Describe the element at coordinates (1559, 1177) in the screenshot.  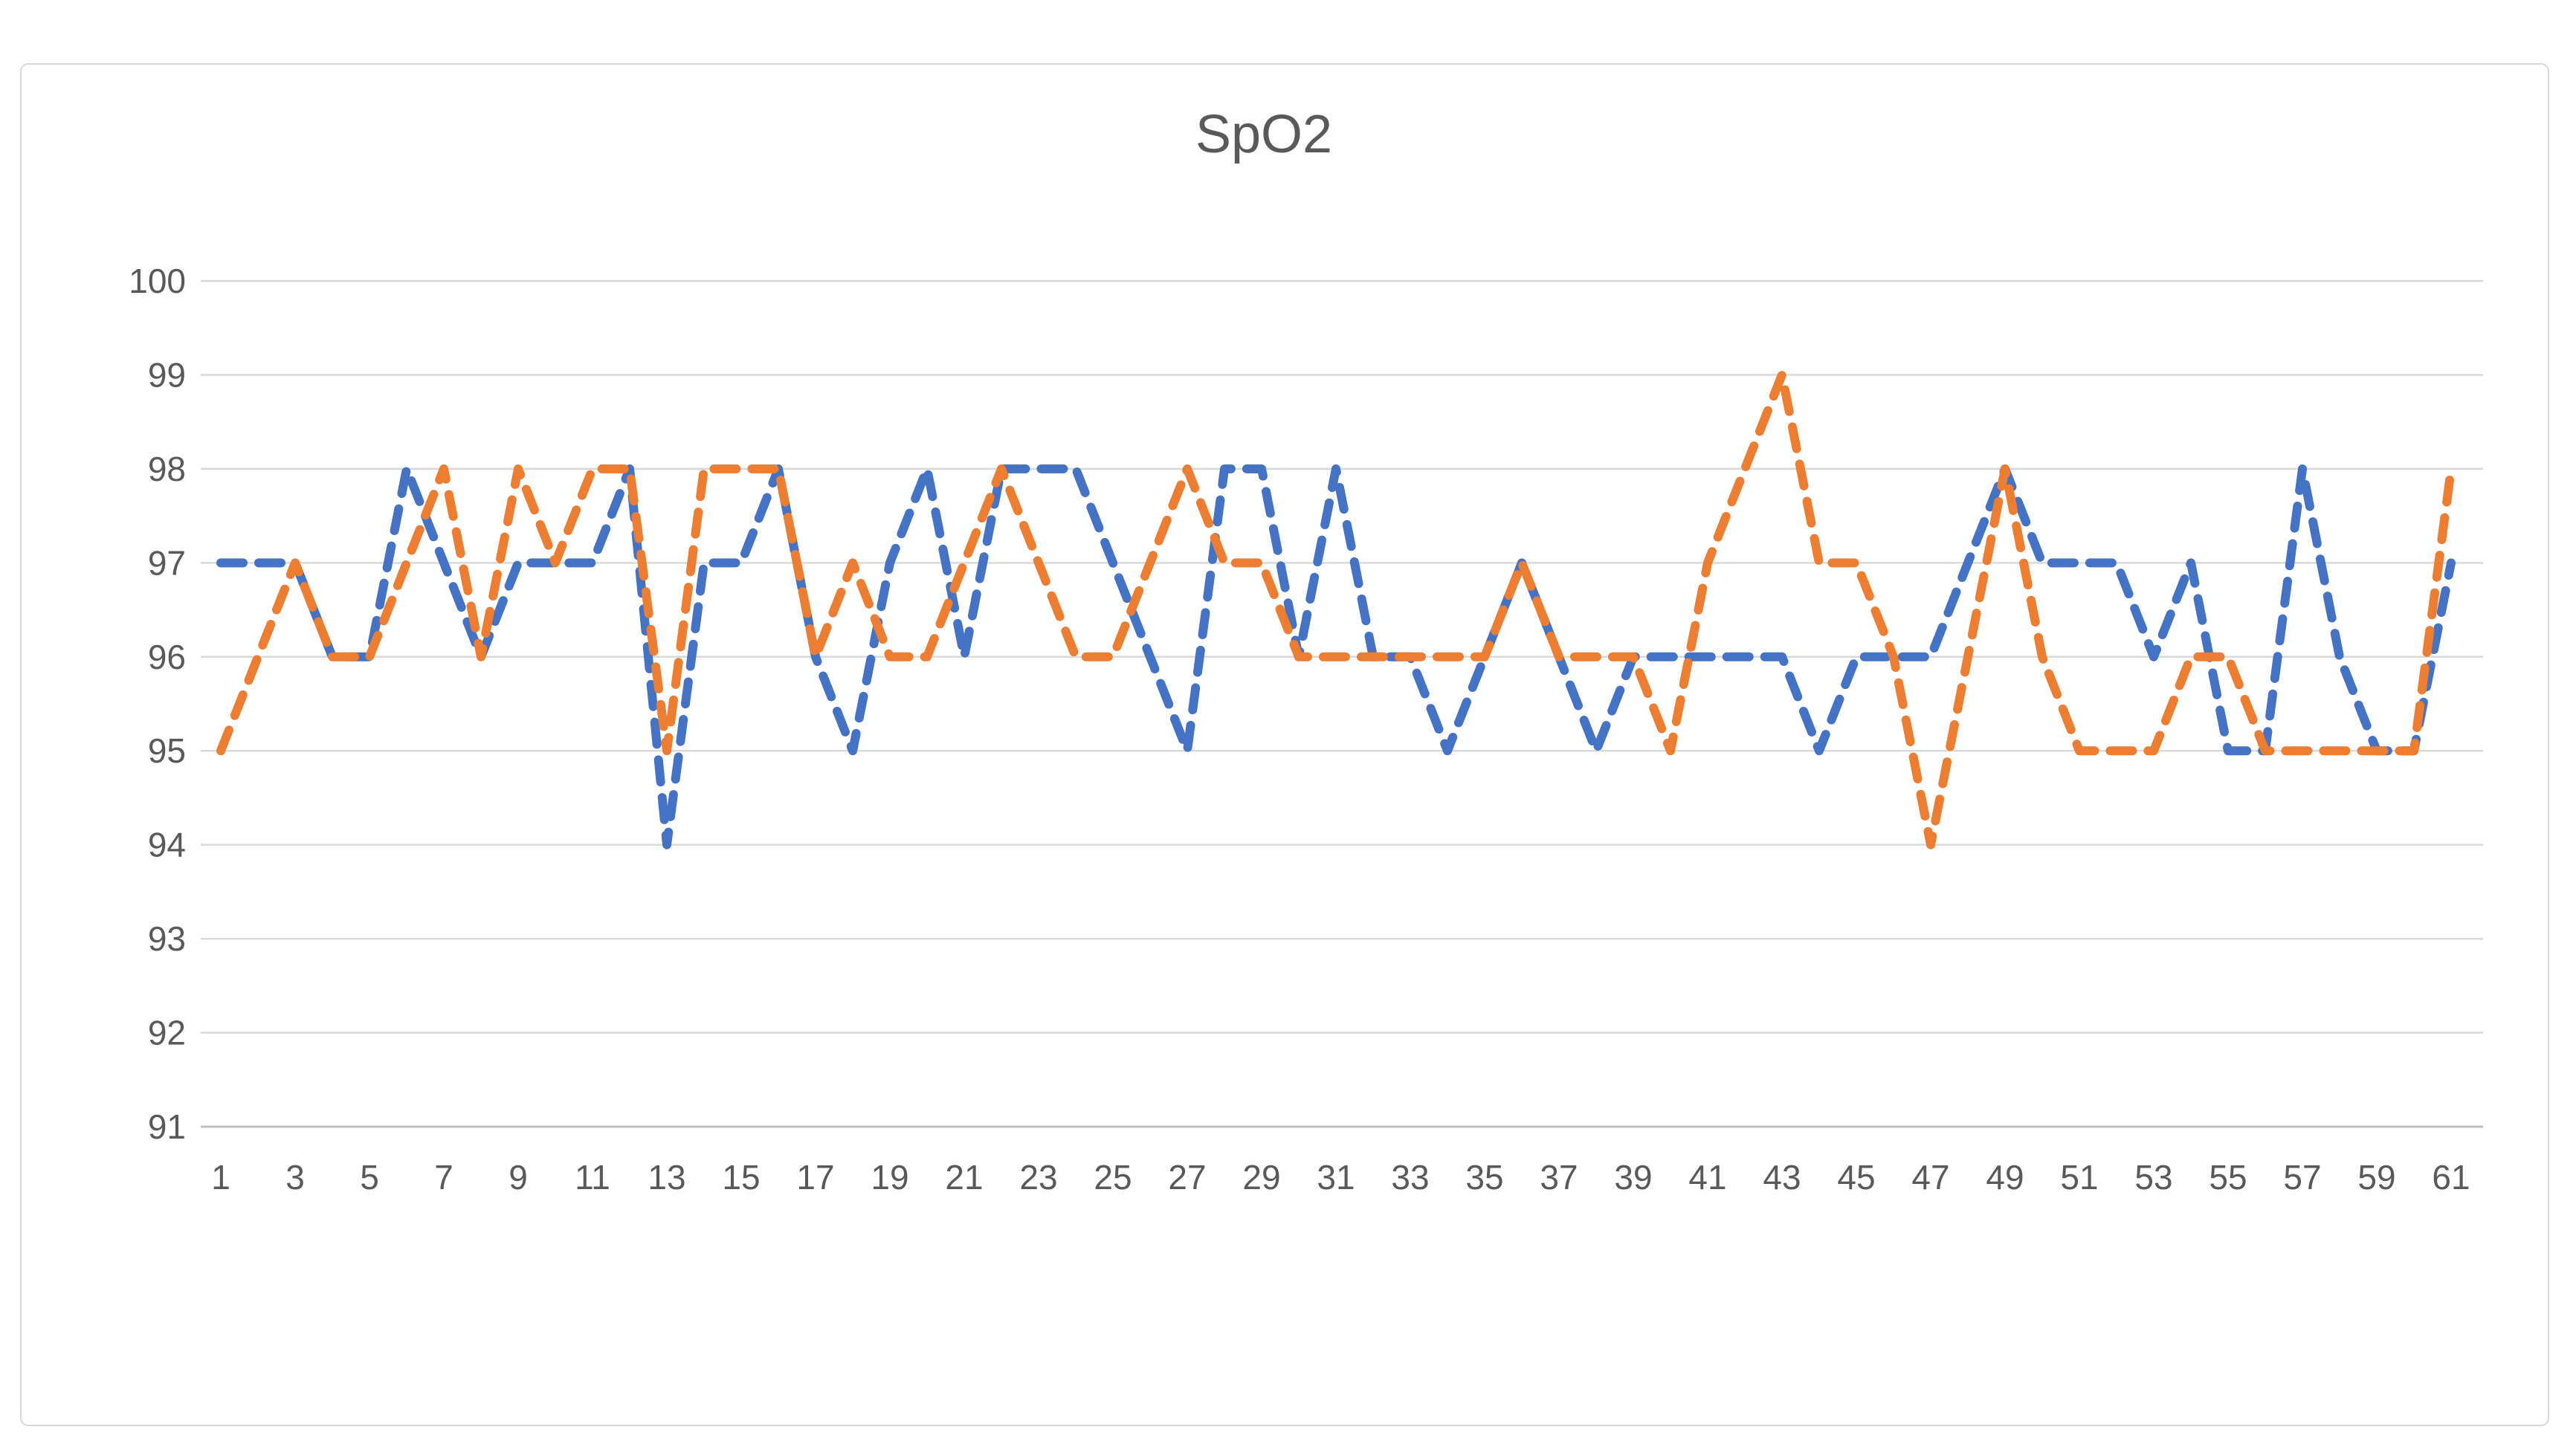
I see `x-axis-tick-label: 37` at that location.